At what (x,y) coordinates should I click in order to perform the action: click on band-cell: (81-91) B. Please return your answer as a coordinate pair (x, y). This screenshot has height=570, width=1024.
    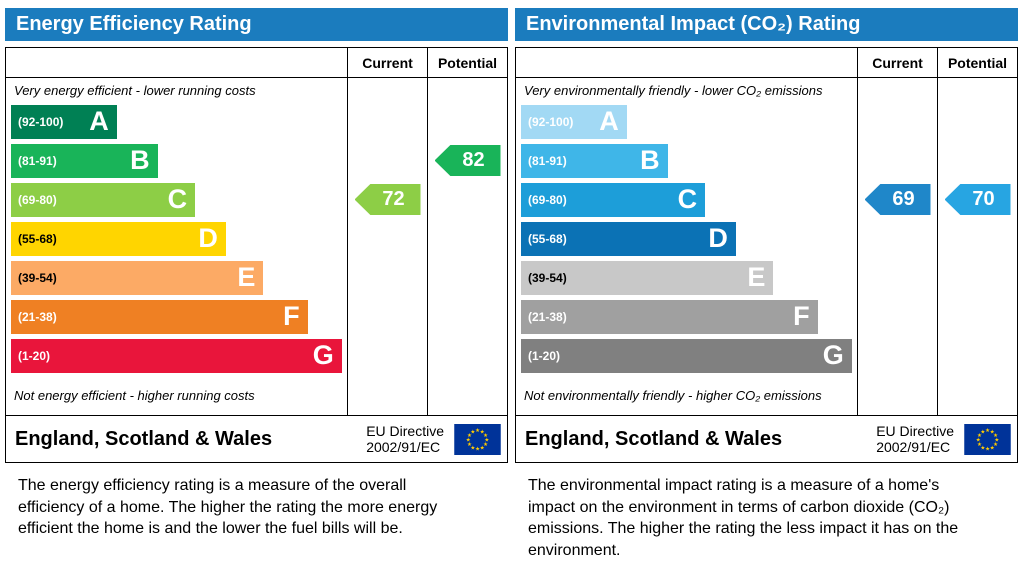
    Looking at the image, I should click on (686, 160).